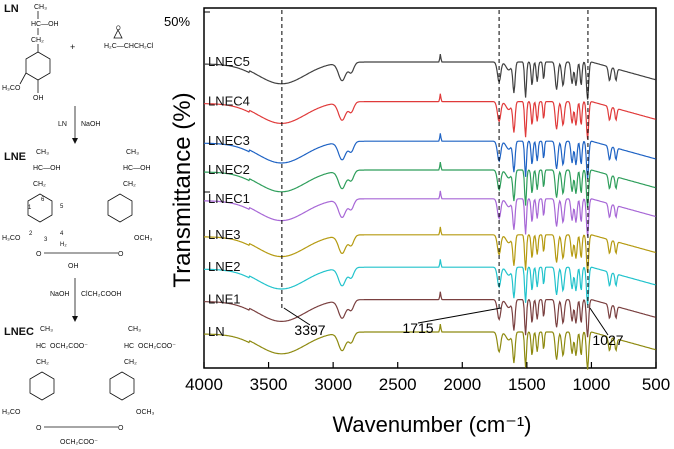  Describe the element at coordinates (120, 208) in the screenshot. I see `lne-ring-r` at that location.